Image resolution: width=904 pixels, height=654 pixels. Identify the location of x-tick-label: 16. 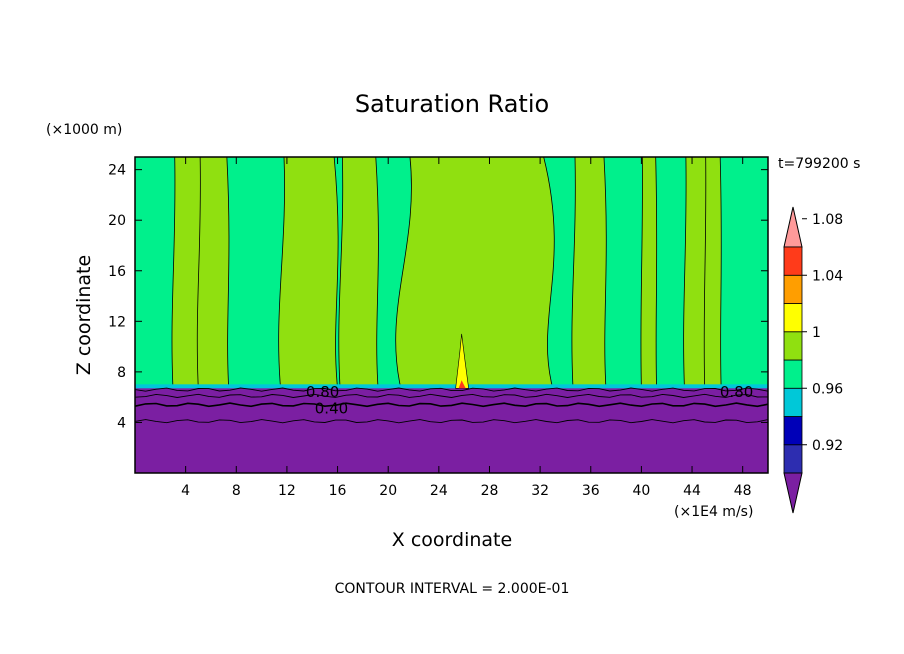
(338, 491).